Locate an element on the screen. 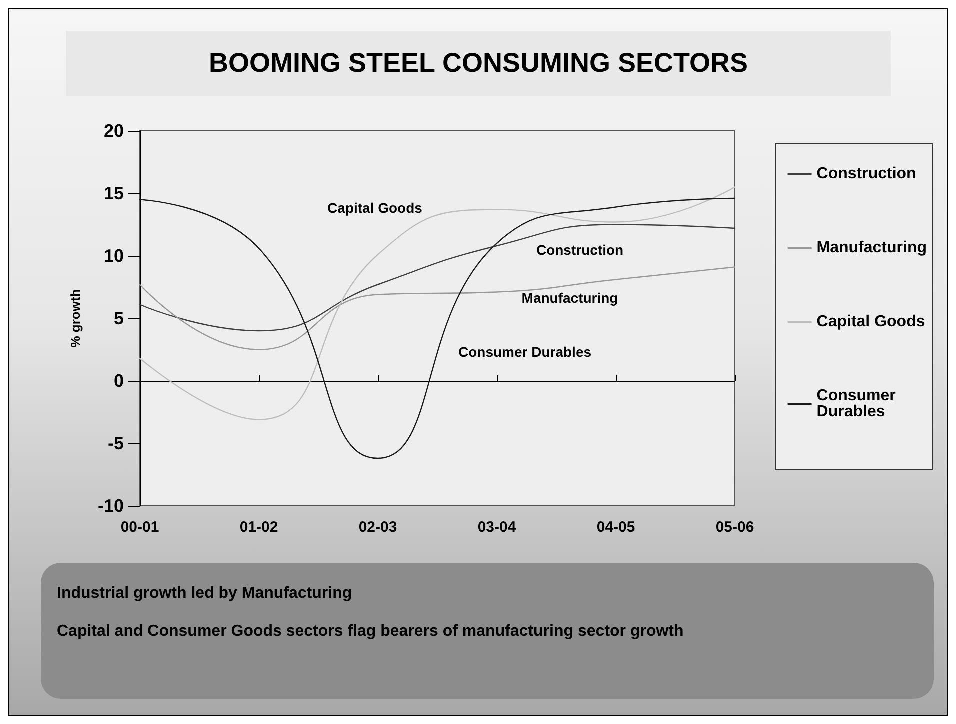 Image resolution: width=956 pixels, height=724 pixels. x-tick-label: 01-02 is located at coordinates (259, 527).